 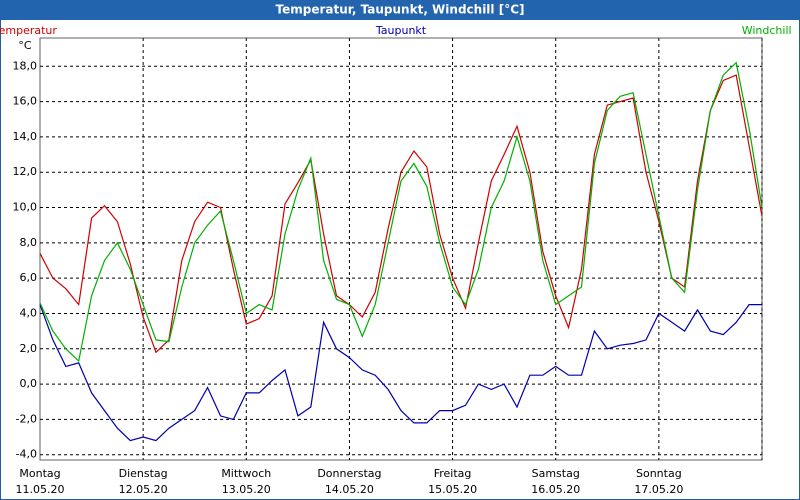 I want to click on y-unit: °C, so click(x=25, y=45).